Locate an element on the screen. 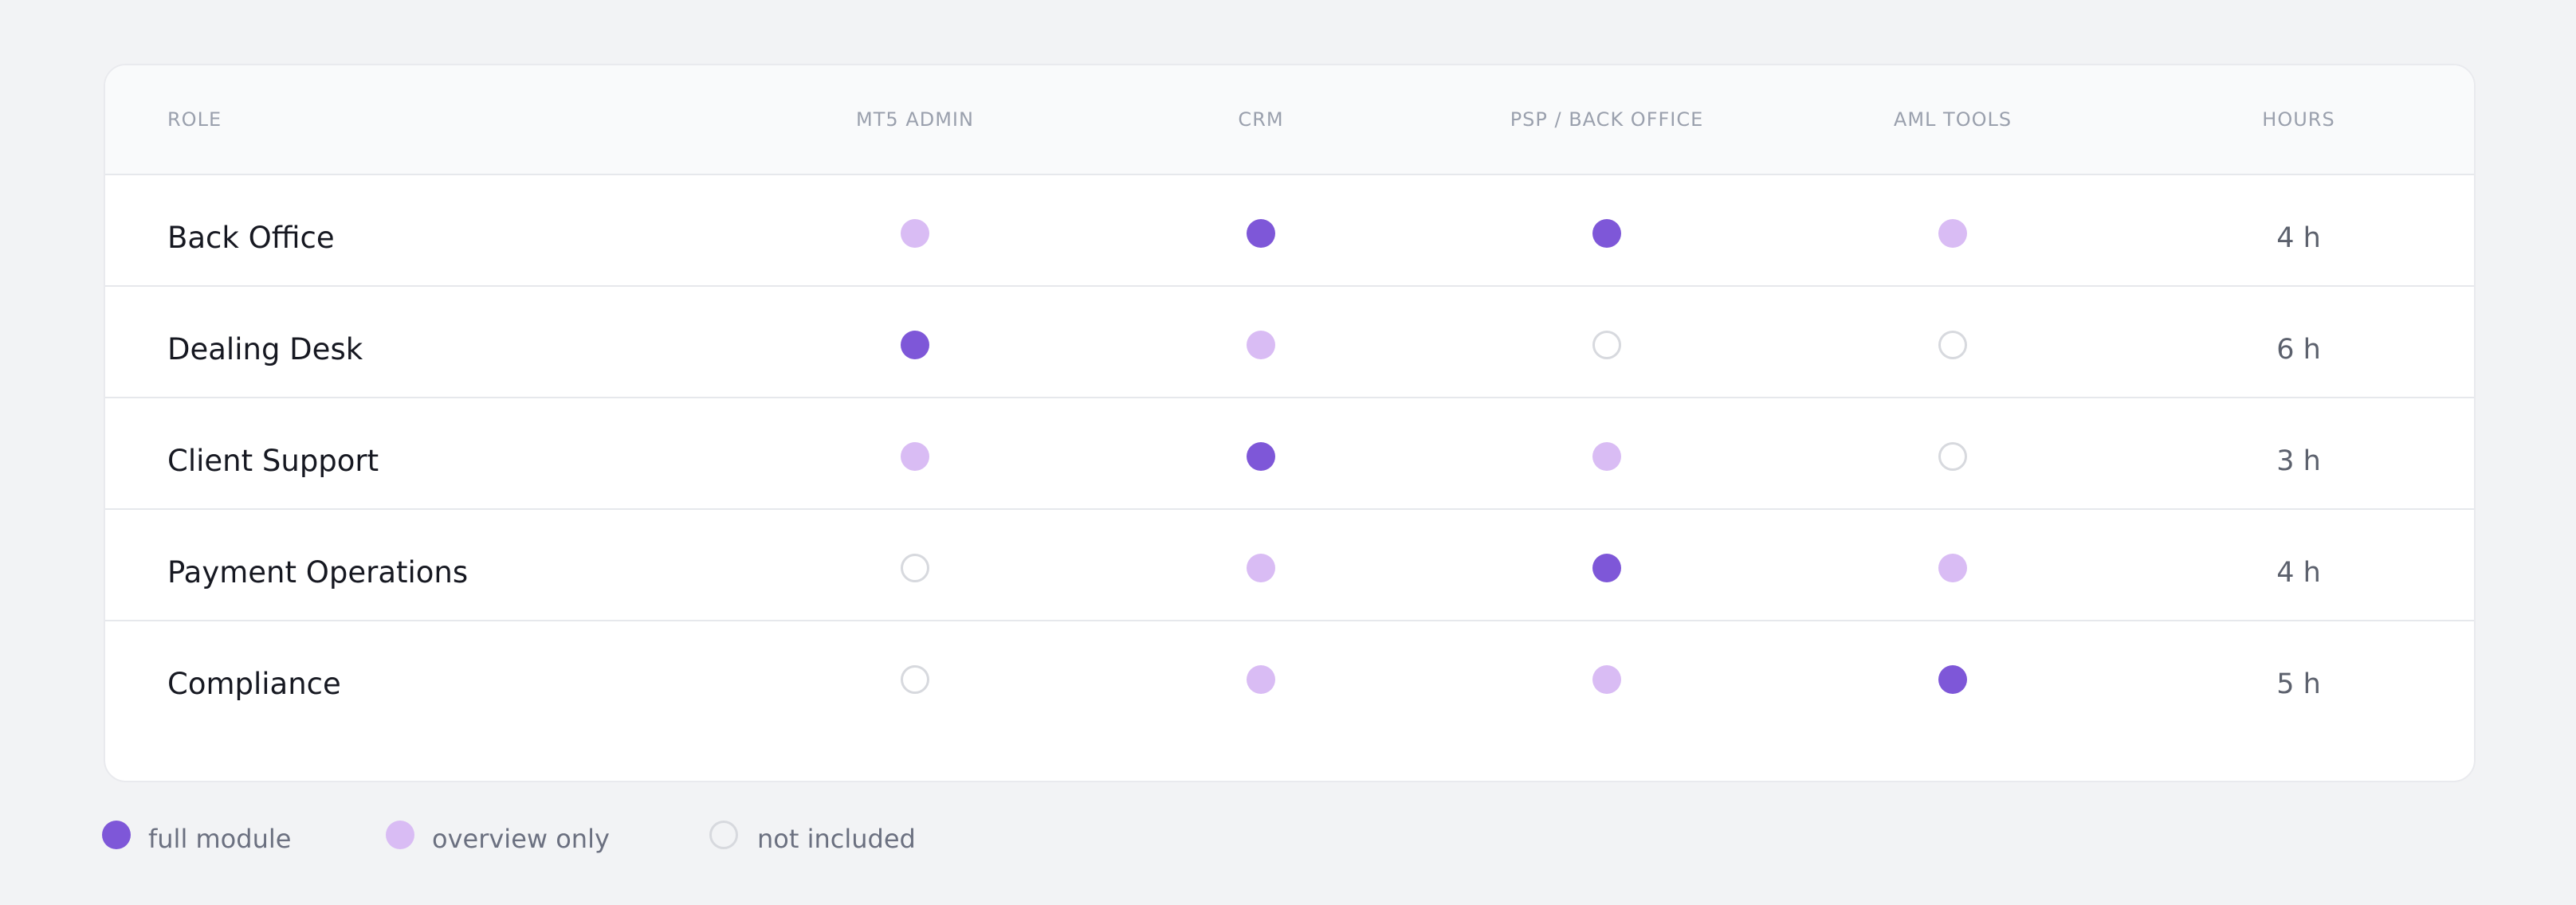 This screenshot has width=2576, height=905. role-name: Back Office is located at coordinates (251, 238).